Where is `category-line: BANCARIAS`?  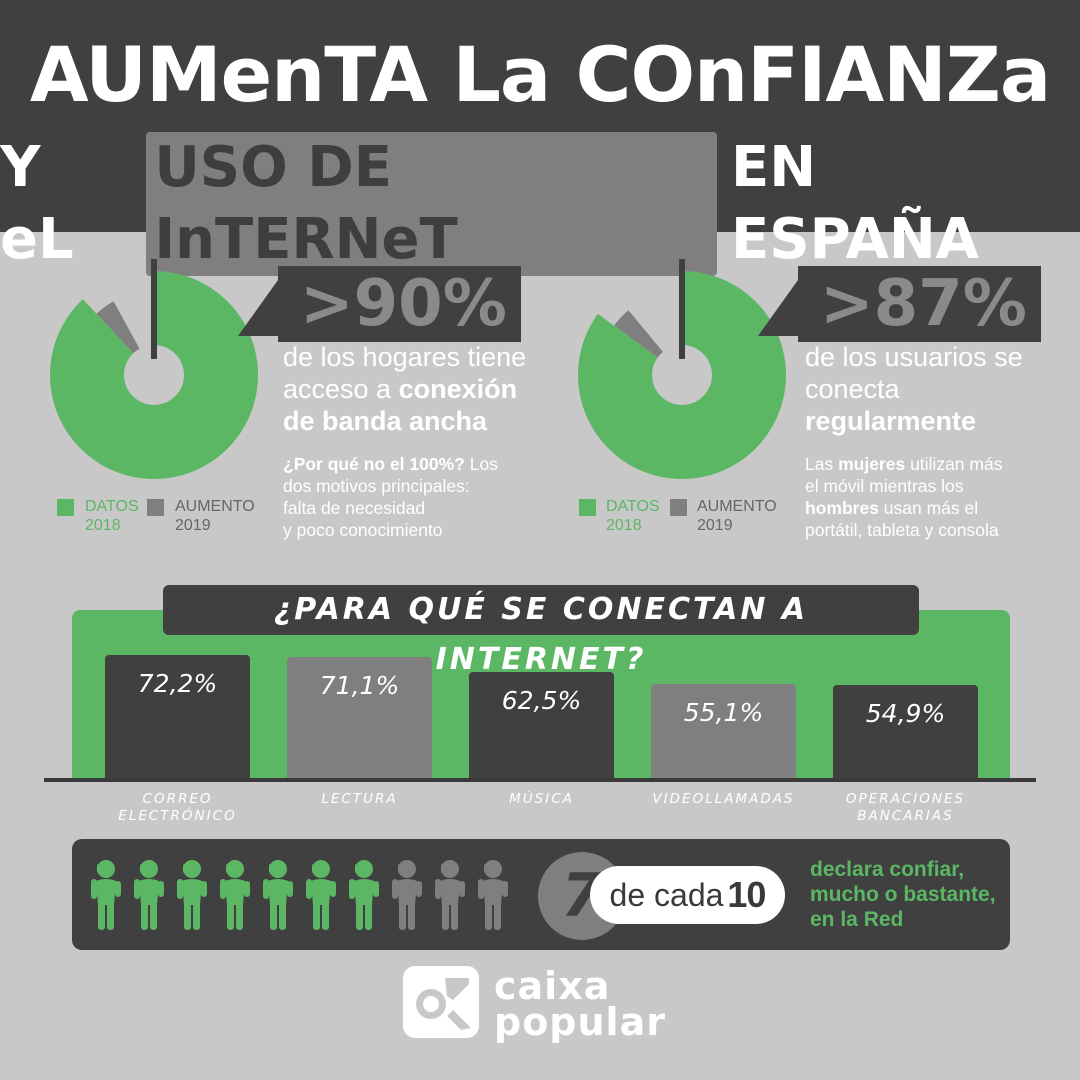
category-line: BANCARIAS is located at coordinates (905, 816).